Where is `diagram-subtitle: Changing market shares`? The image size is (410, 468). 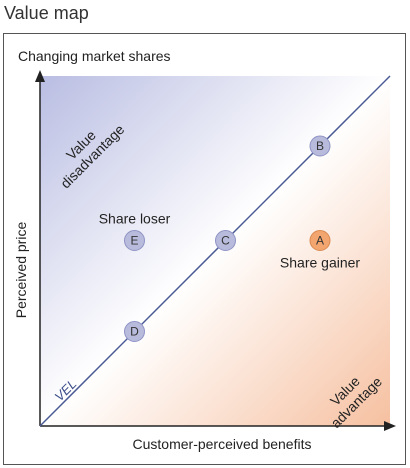 diagram-subtitle: Changing market shares is located at coordinates (94, 56).